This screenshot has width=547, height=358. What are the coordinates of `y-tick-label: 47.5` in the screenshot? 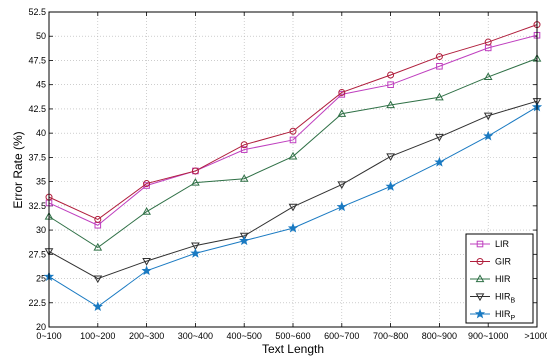 It's located at (37, 60).